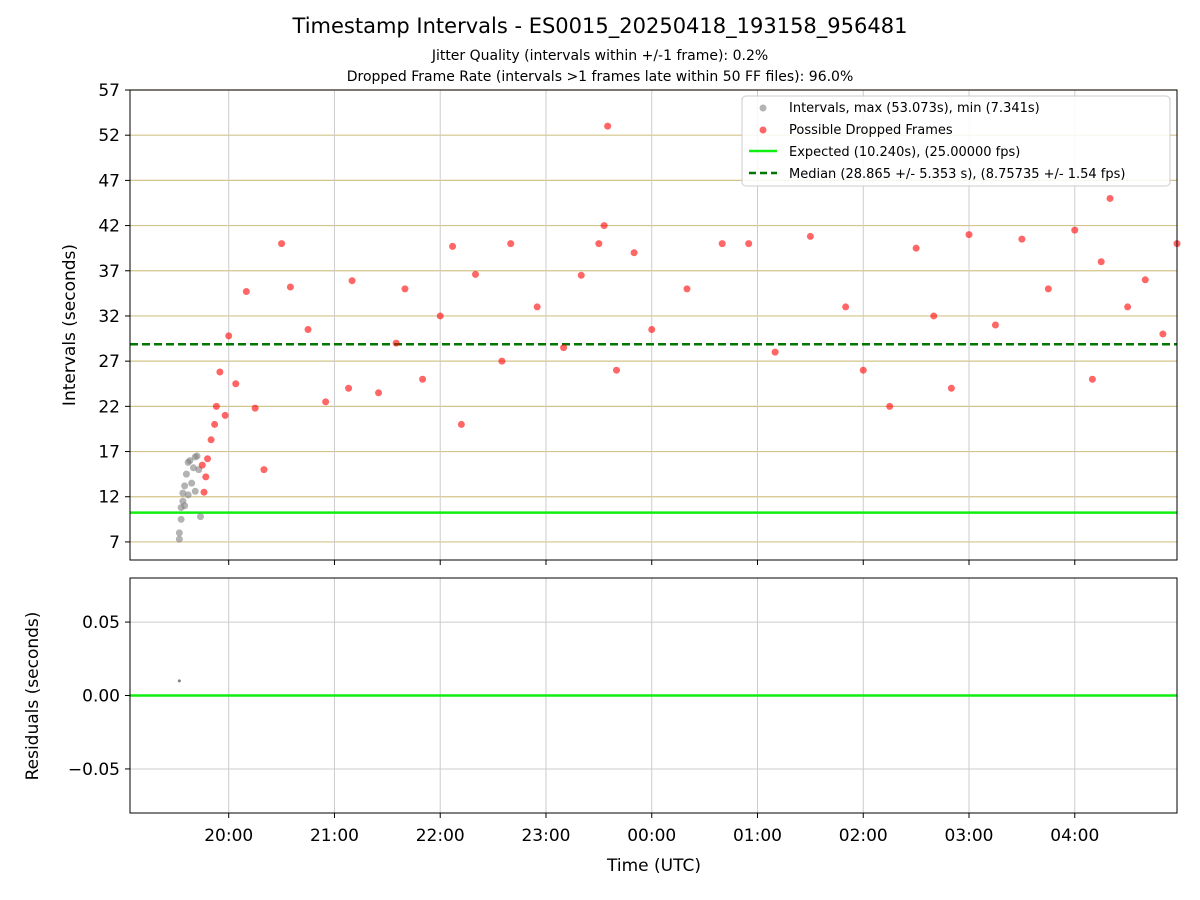 This screenshot has width=1200, height=900. I want to click on y-tick-label: 52, so click(109, 136).